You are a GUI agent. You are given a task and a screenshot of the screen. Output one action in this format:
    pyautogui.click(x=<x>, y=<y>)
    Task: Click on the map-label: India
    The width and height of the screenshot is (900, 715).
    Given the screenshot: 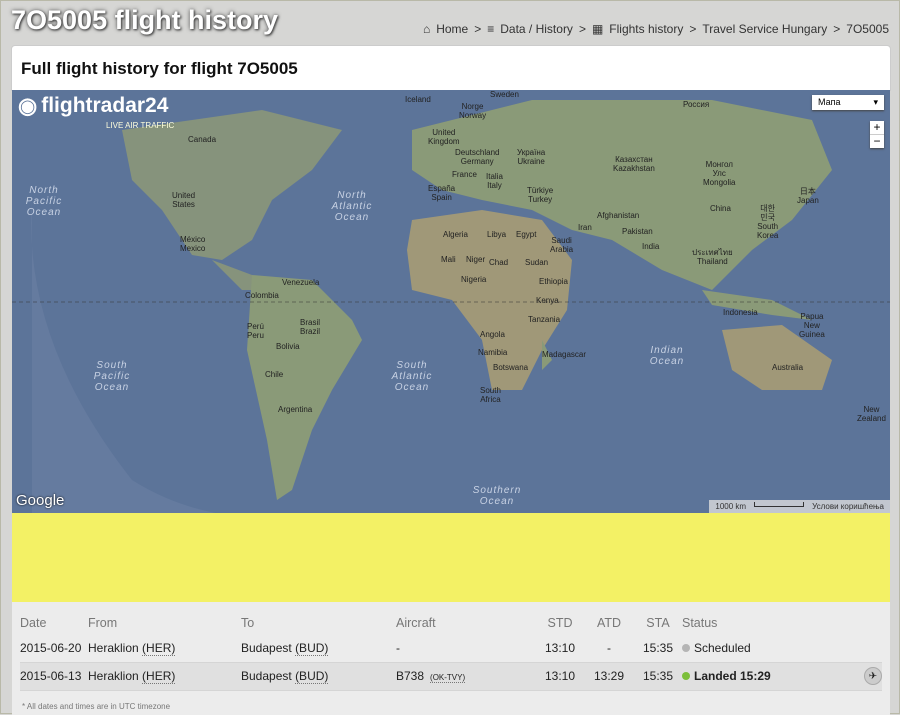 What is the action you would take?
    pyautogui.click(x=651, y=246)
    